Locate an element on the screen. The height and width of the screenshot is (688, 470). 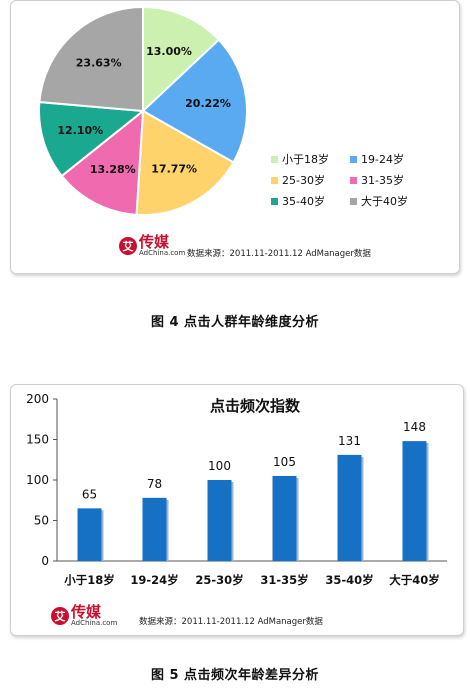
bar-value-label: 100 is located at coordinates (219, 466).